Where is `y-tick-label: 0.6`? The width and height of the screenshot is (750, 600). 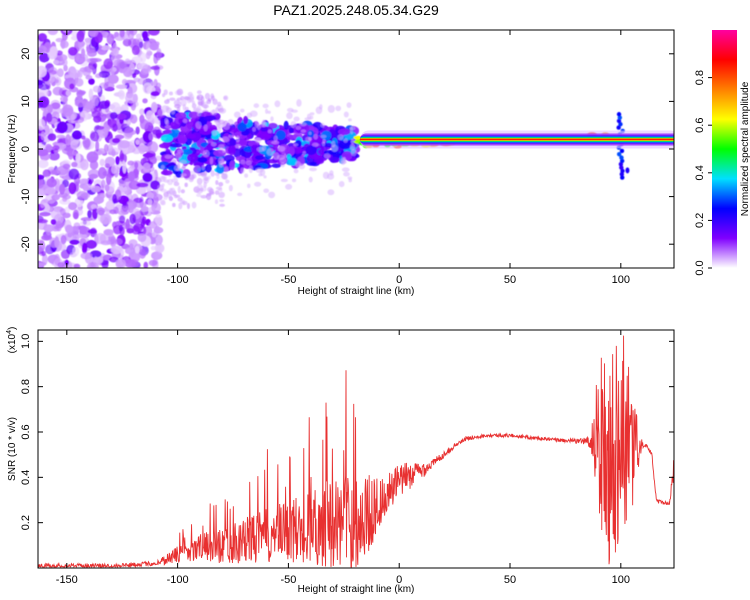 y-tick-label: 0.6 is located at coordinates (26, 431).